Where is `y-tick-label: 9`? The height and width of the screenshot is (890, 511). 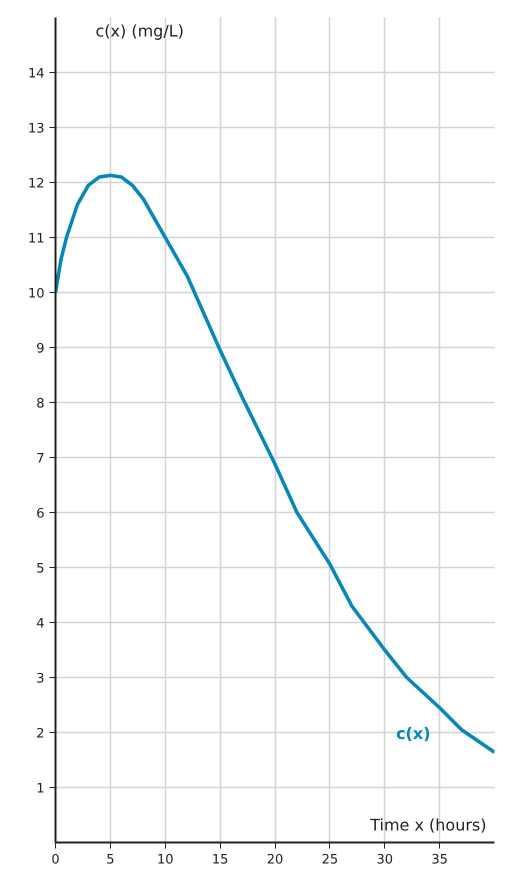
y-tick-label: 9 is located at coordinates (40, 349).